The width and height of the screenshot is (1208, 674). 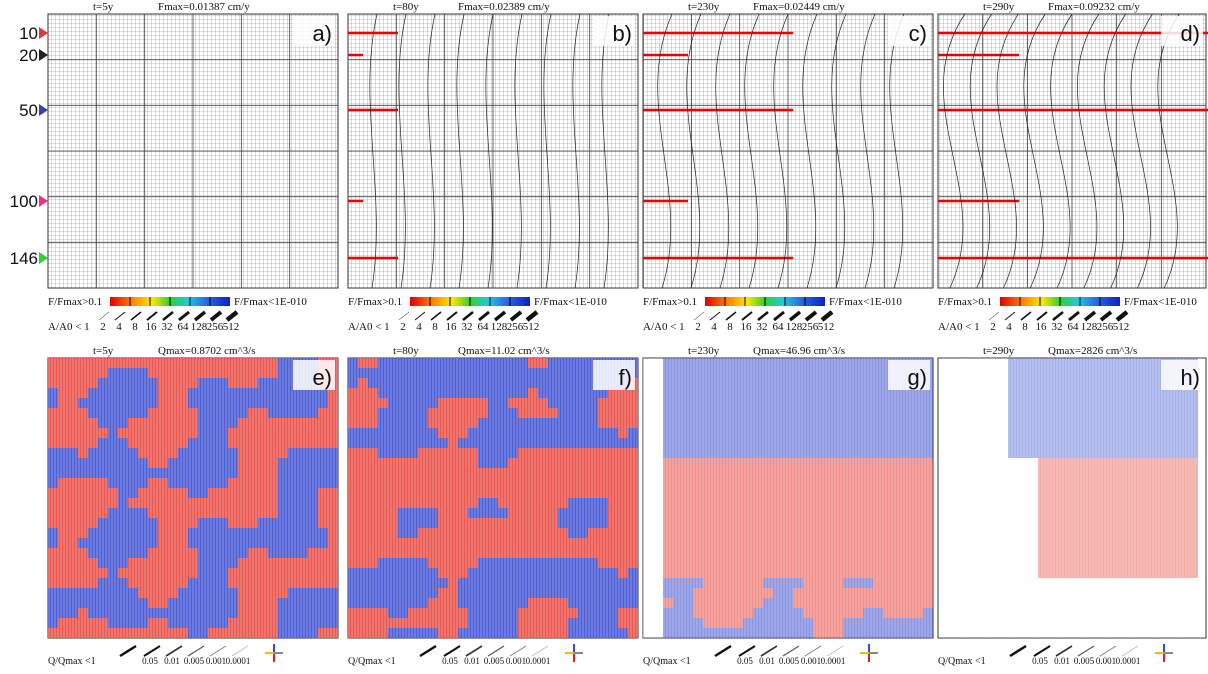 I want to click on rate-level: 0.01, so click(x=1062, y=661).